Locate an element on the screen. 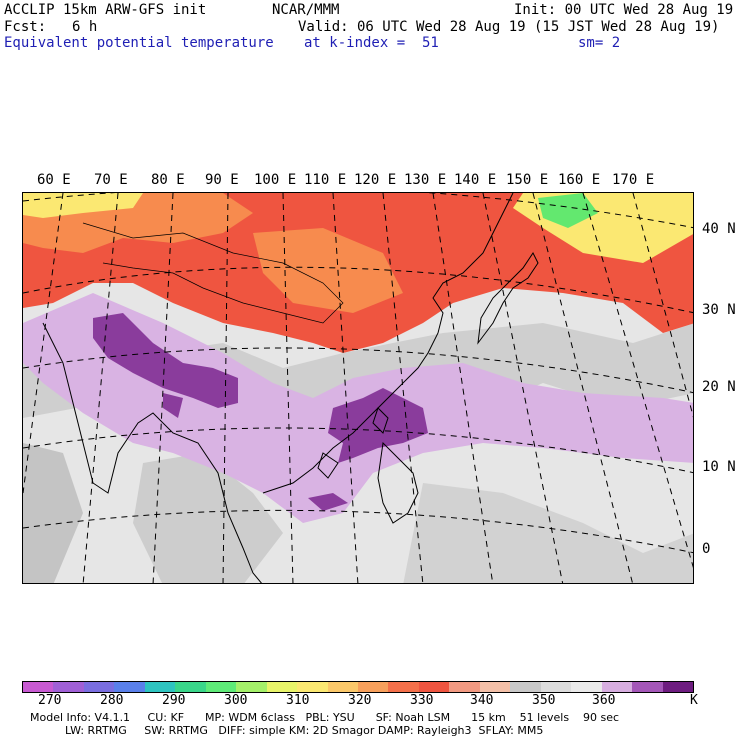 This screenshot has width=740, height=740. colorbar is located at coordinates (358, 687).